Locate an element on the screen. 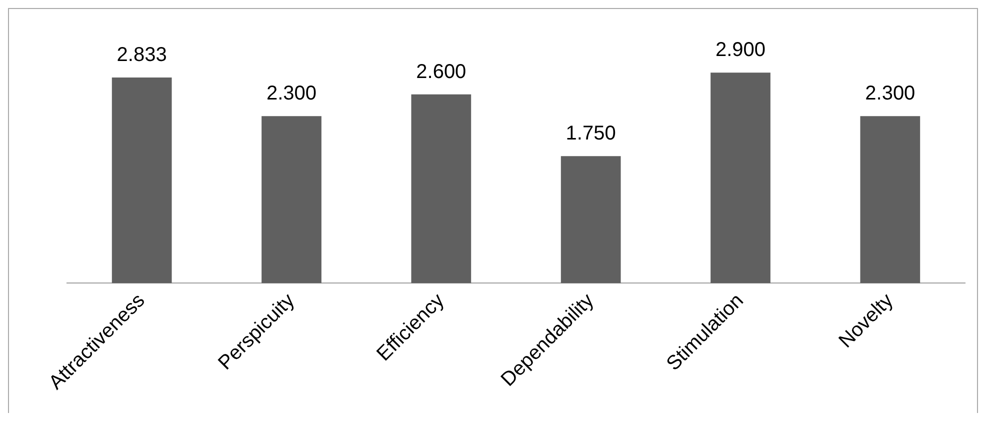  data-label: 2.600 is located at coordinates (441, 71).